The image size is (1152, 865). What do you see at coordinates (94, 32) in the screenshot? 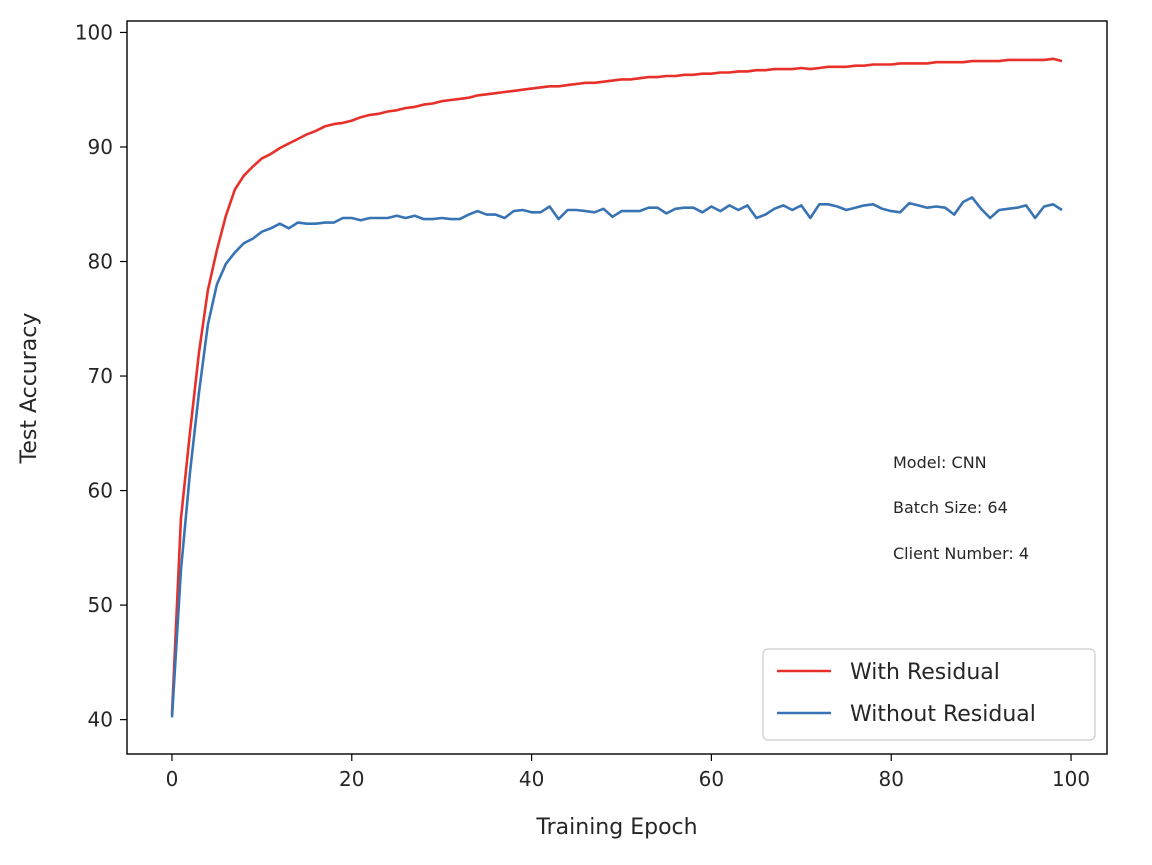
I see `y-tick-label: 100` at bounding box center [94, 32].